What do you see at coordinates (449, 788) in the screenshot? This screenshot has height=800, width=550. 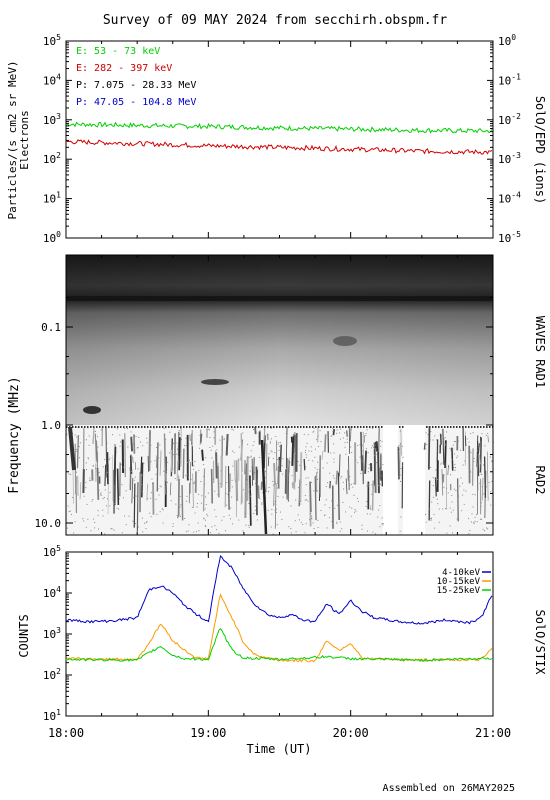 I see `footer-text: Assembled on 26MAY2025` at bounding box center [449, 788].